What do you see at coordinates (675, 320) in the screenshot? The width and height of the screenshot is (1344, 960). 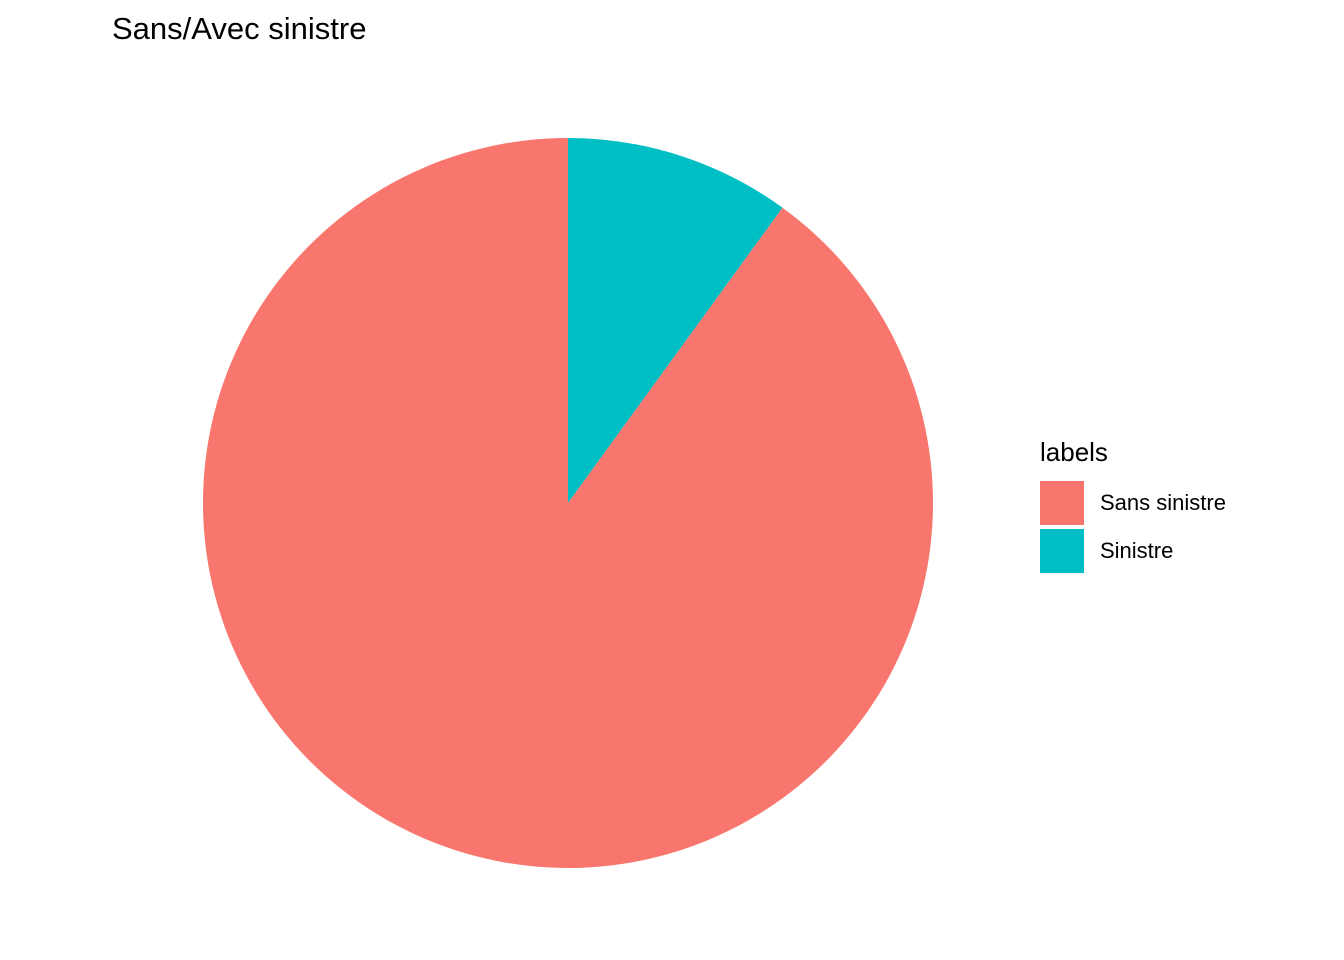 I see `pie-slice-sinistre` at bounding box center [675, 320].